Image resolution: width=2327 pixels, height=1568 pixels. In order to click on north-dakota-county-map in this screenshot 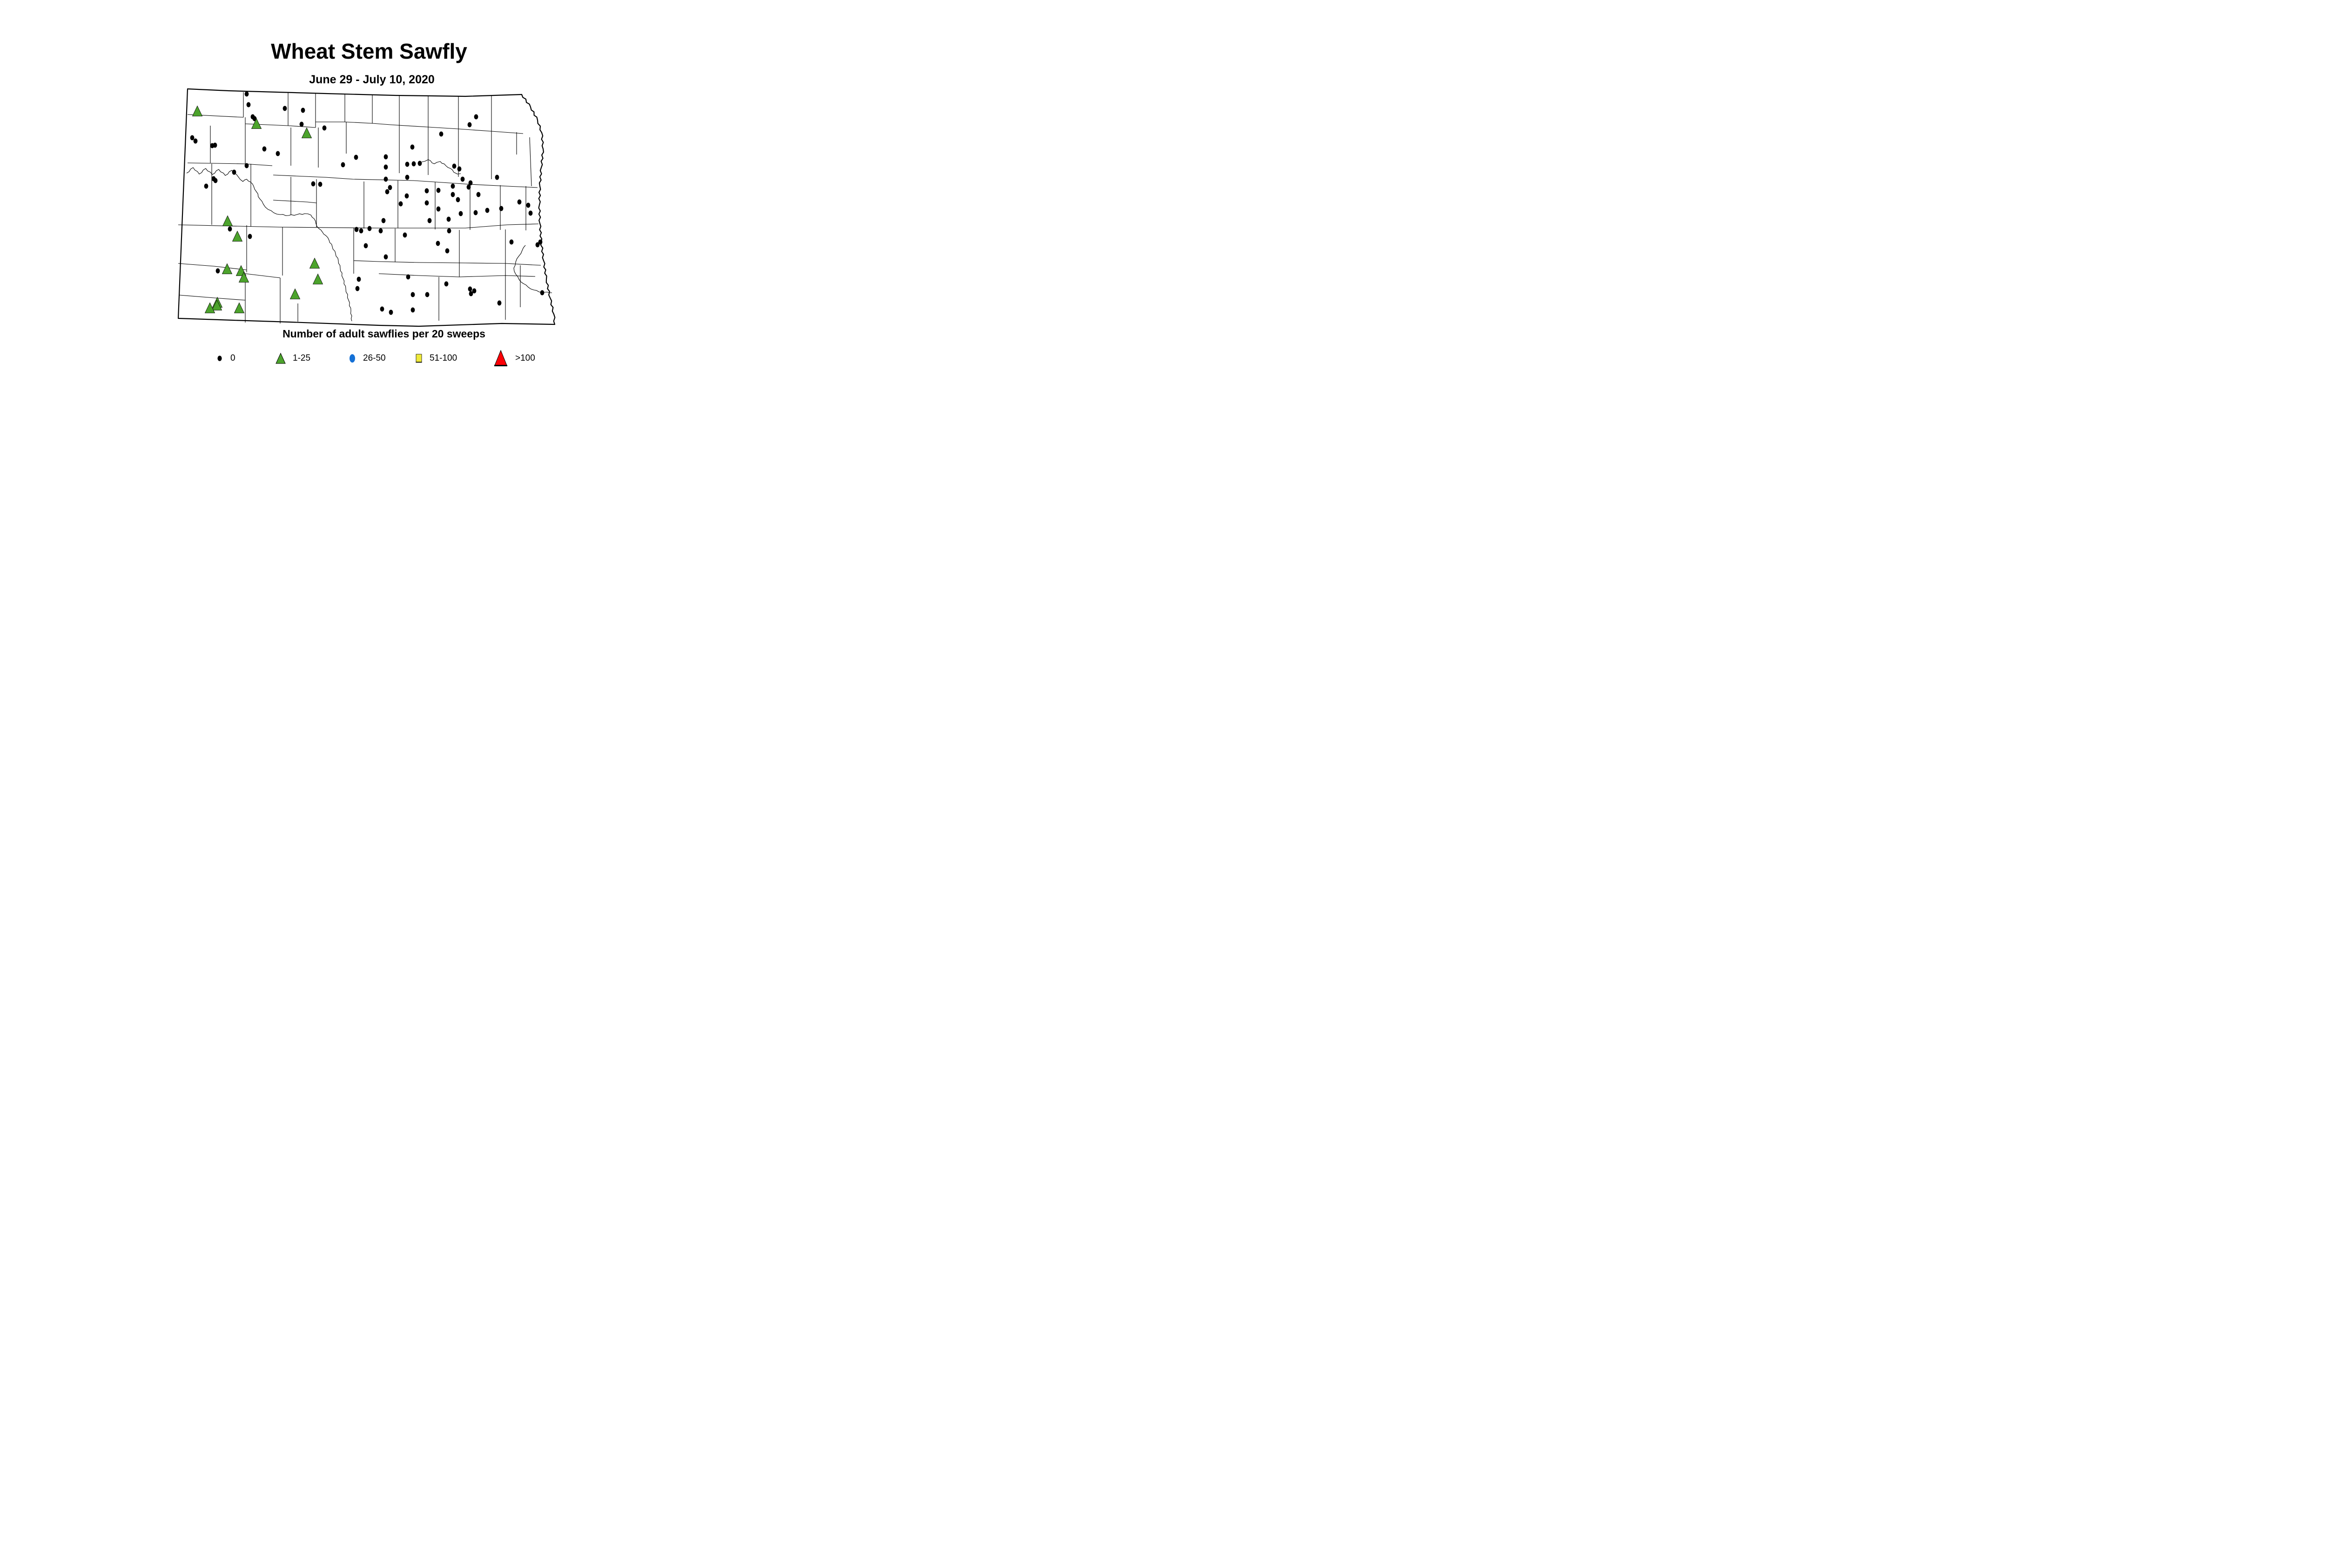, I will do `click(366, 207)`.